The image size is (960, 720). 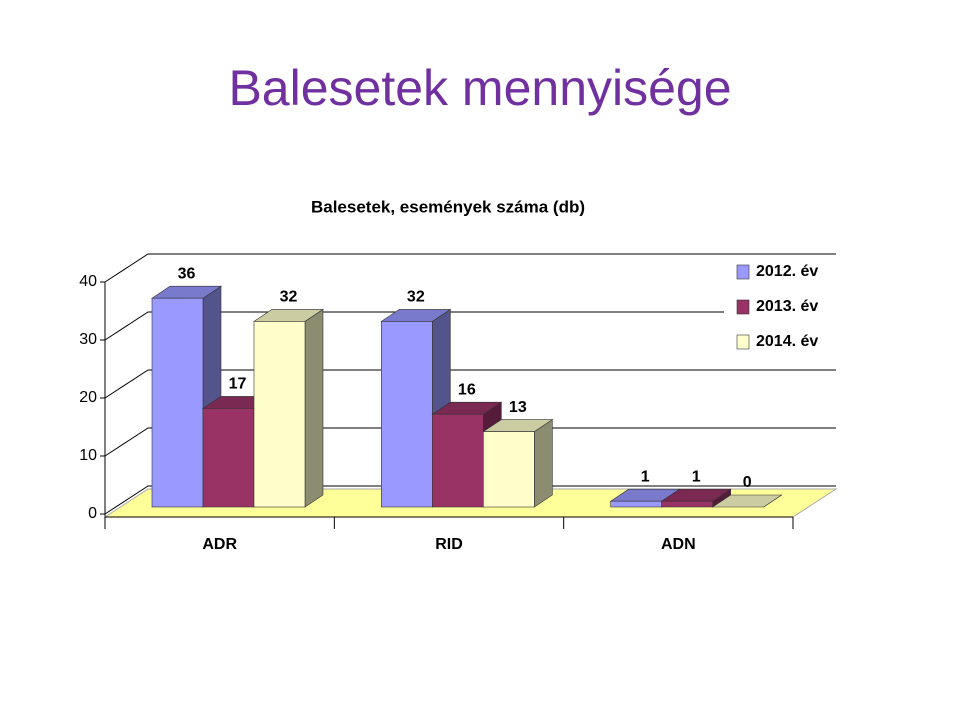 What do you see at coordinates (467, 389) in the screenshot?
I see `data-label: 16` at bounding box center [467, 389].